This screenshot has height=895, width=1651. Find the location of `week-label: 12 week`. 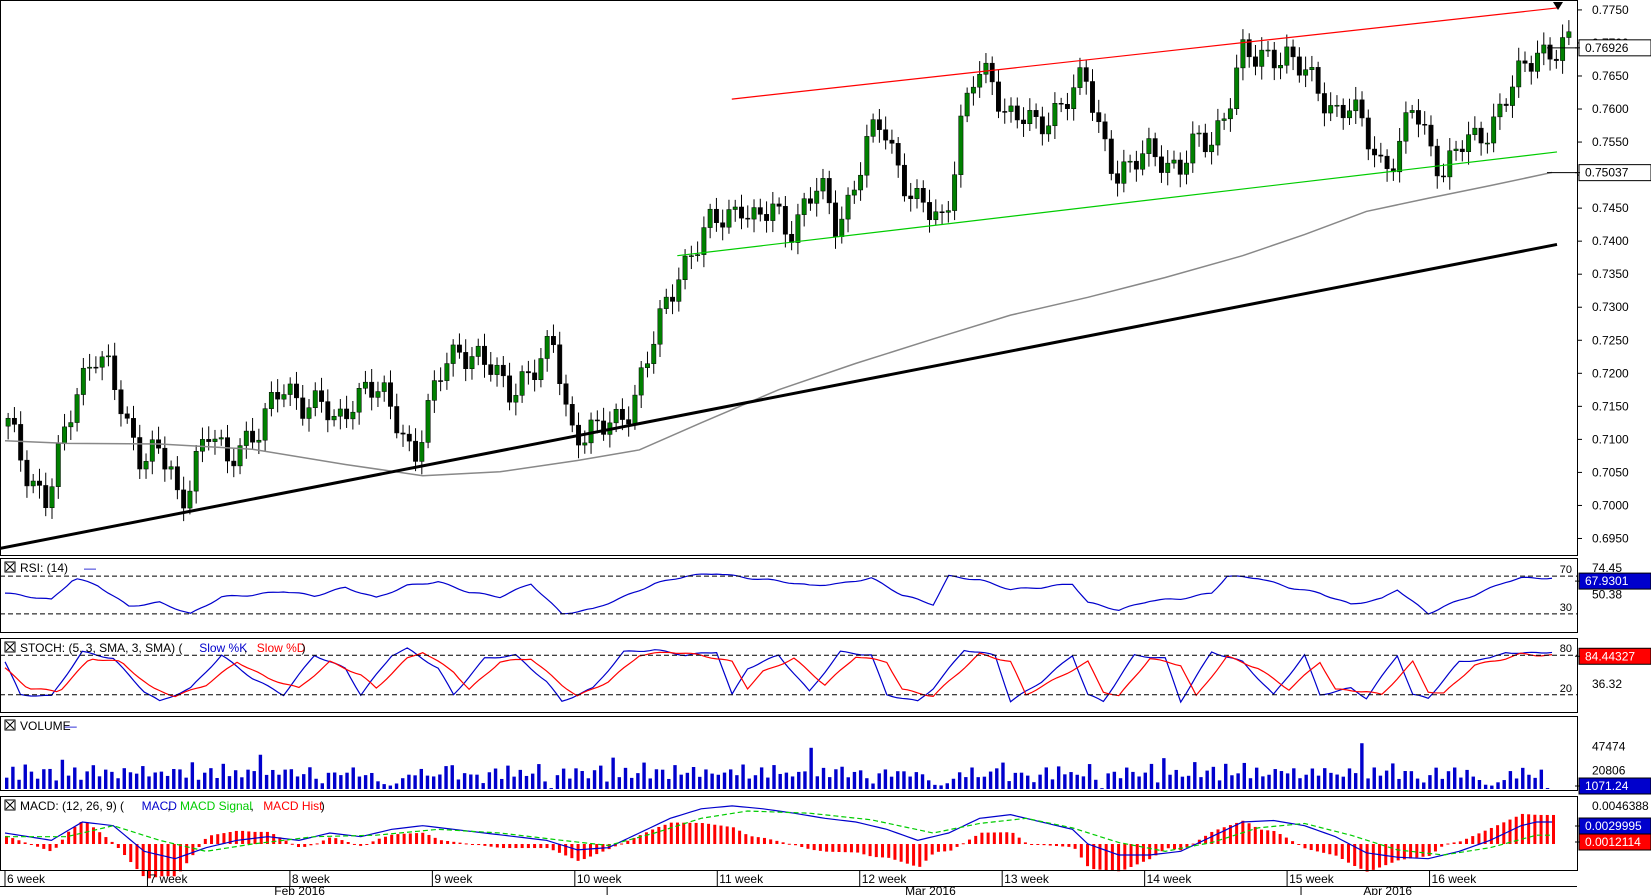

week-label: 12 week is located at coordinates (885, 879).